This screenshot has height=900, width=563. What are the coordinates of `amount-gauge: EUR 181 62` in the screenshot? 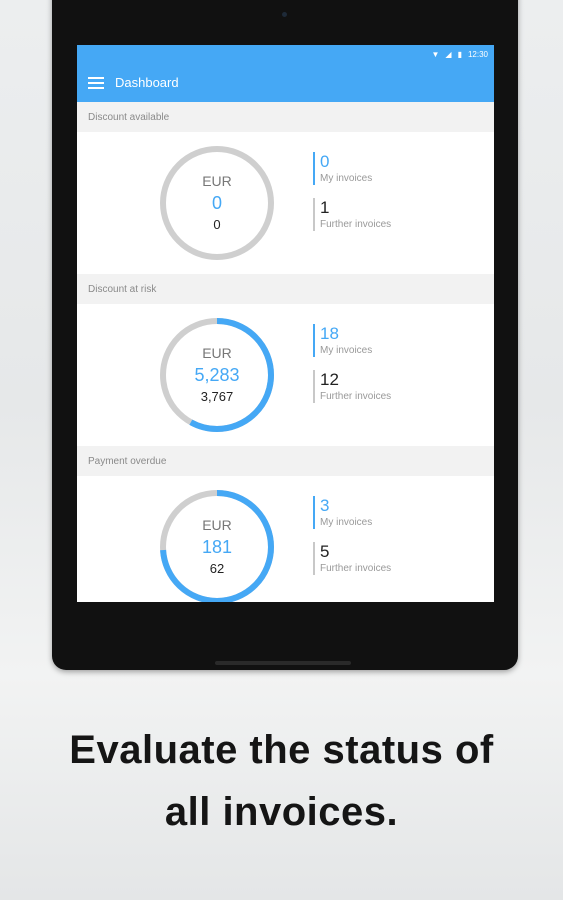 It's located at (217, 545).